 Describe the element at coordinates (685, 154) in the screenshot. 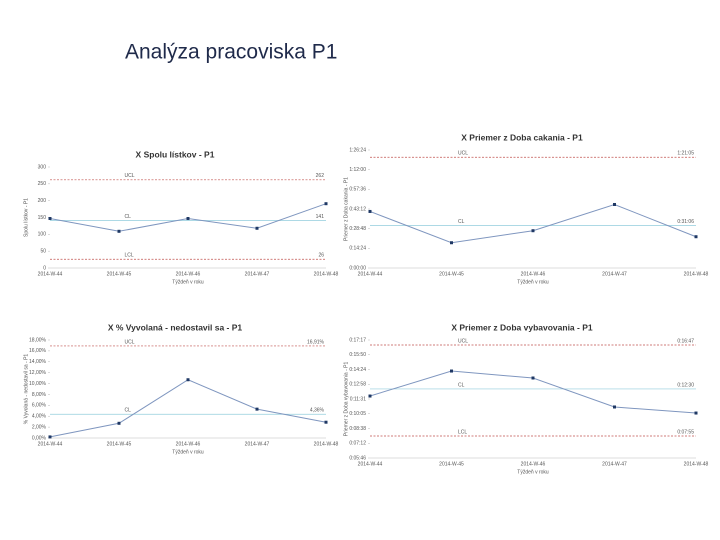

I see `limit-value-label: 1:21:05` at that location.